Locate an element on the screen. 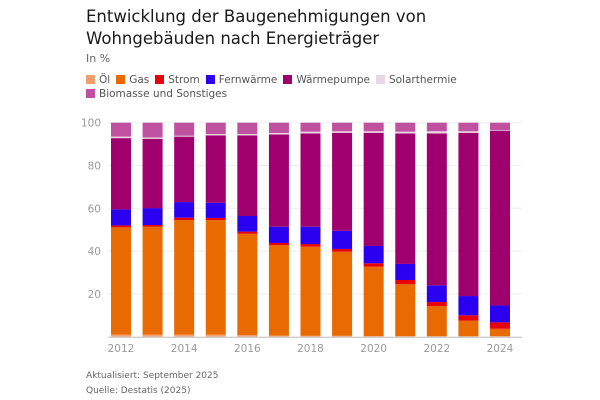  y-tick-label: 40 is located at coordinates (94, 252).